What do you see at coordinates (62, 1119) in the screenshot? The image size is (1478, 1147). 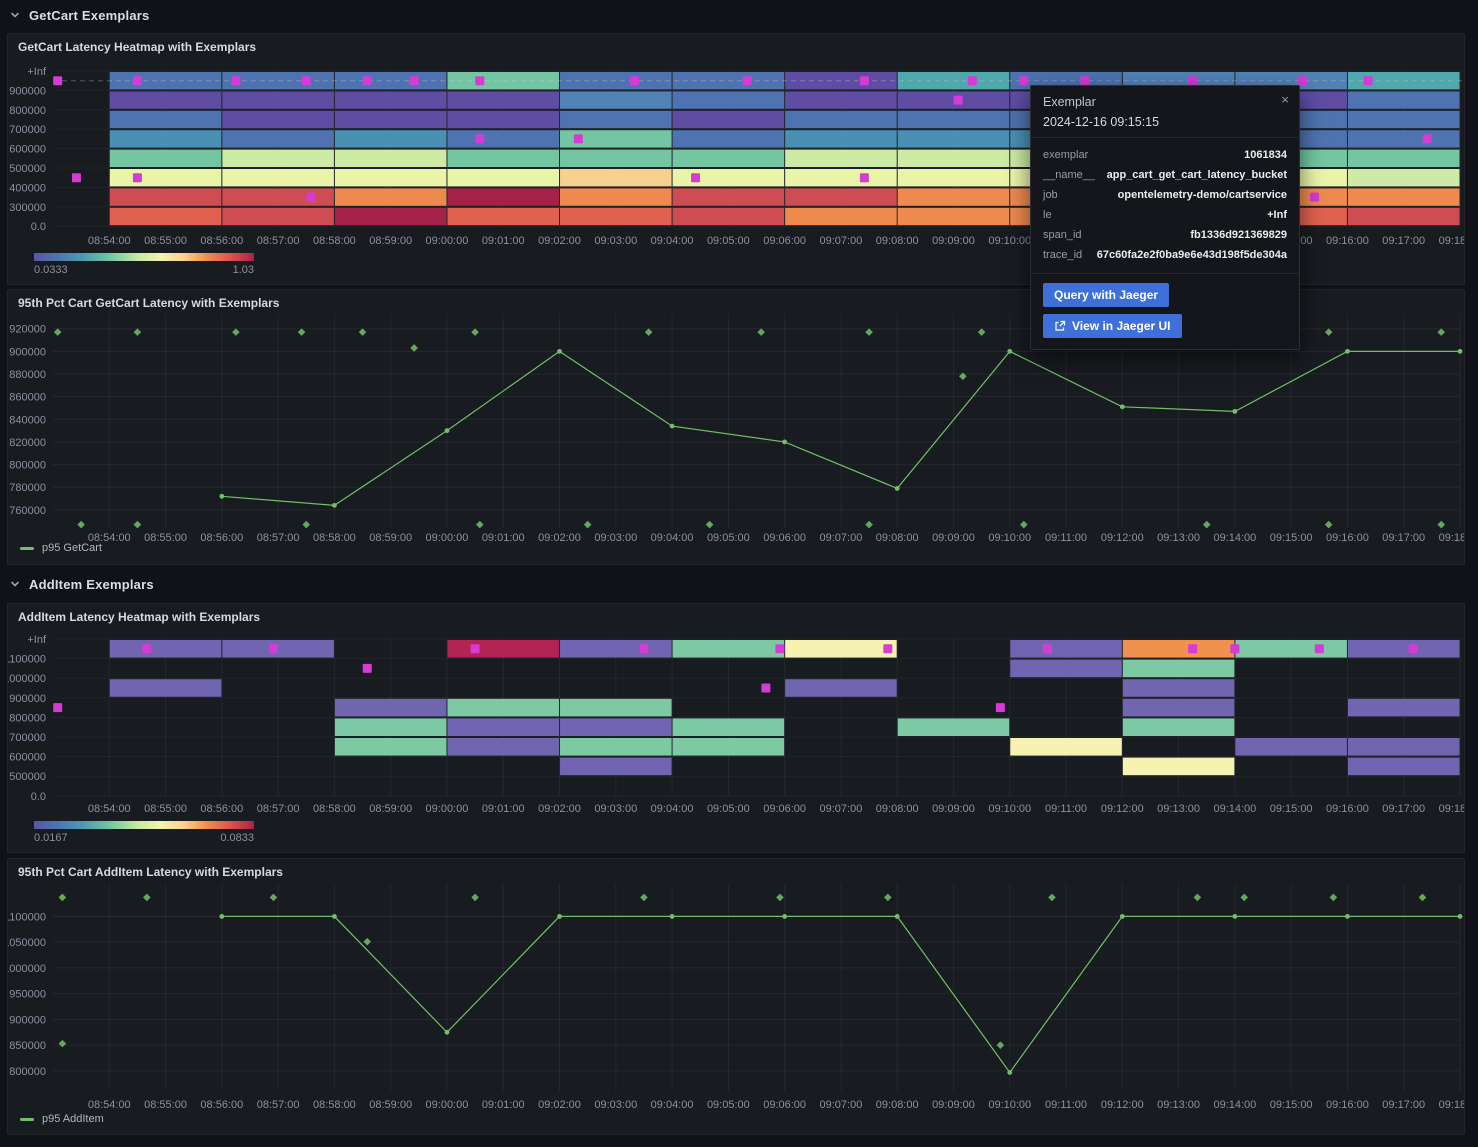 I see `legend-item-p95-additem: p95 AddItem` at bounding box center [62, 1119].